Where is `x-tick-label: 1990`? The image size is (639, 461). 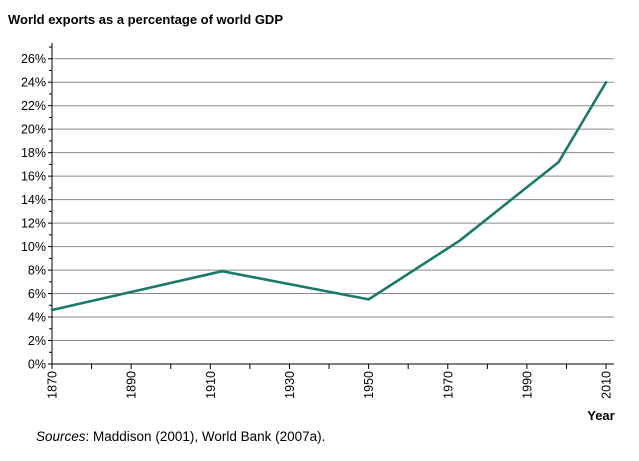
x-tick-label: 1990 is located at coordinates (527, 385).